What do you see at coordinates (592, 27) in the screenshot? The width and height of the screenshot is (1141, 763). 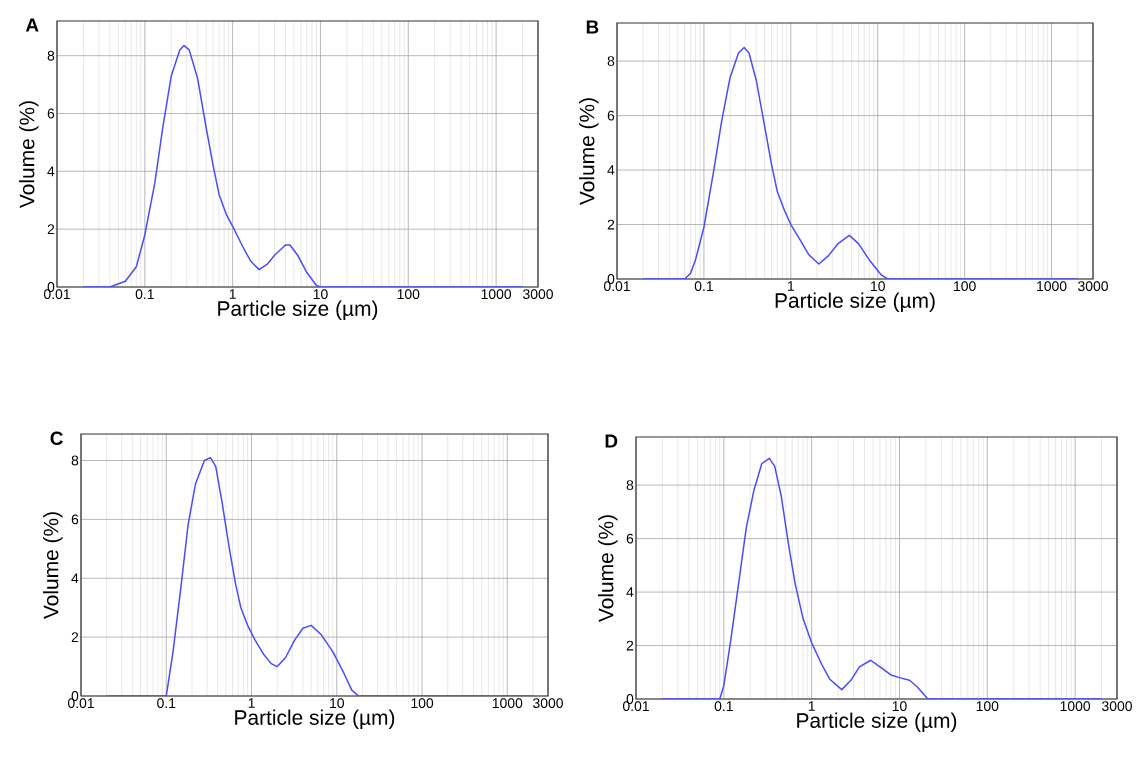 I see `chart-title: B` at bounding box center [592, 27].